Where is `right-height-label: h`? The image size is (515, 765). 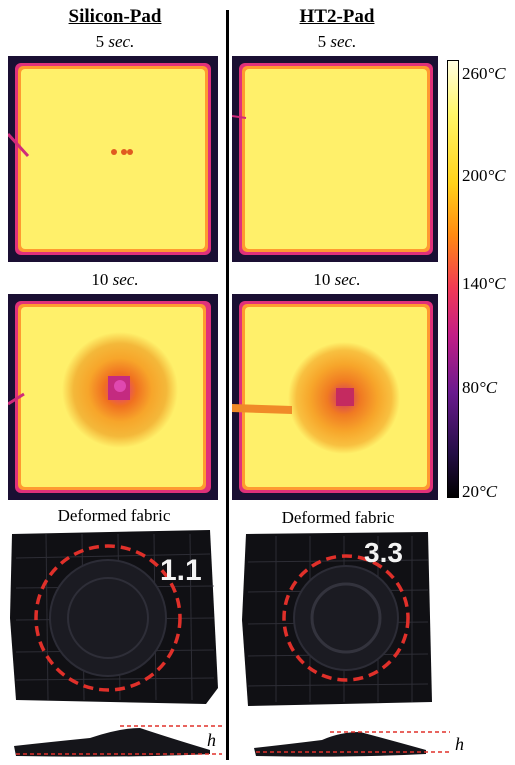 right-height-label: h is located at coordinates (459, 744).